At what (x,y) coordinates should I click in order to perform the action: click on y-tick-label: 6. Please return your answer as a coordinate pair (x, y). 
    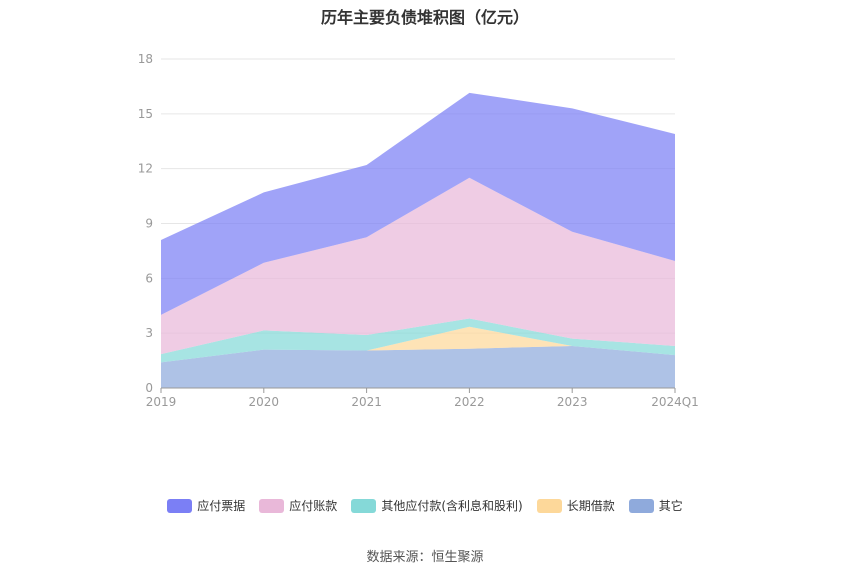
    Looking at the image, I should click on (149, 278).